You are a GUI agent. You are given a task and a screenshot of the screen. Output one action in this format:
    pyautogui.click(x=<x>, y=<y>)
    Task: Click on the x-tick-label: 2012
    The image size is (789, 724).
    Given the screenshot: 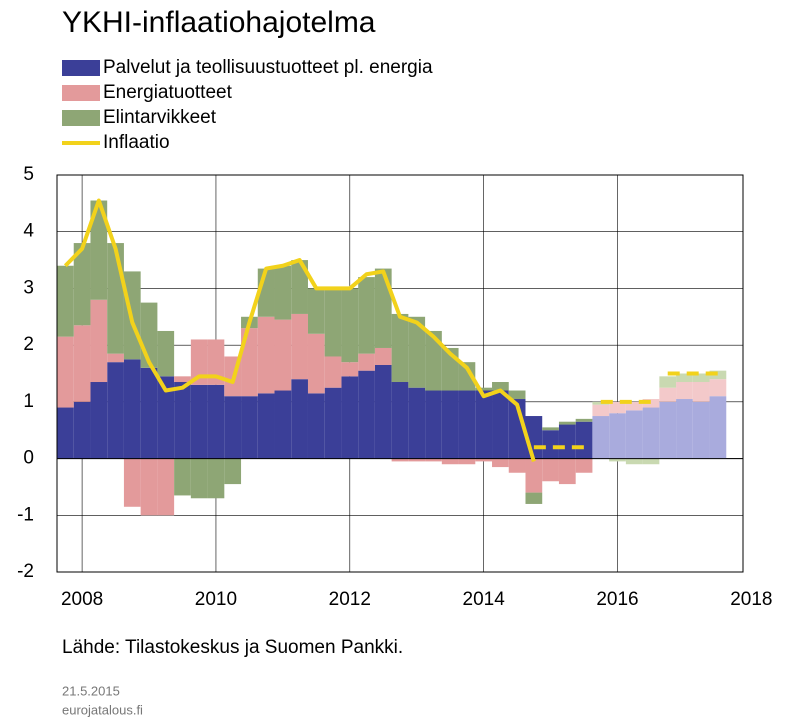 What is the action you would take?
    pyautogui.click(x=350, y=599)
    